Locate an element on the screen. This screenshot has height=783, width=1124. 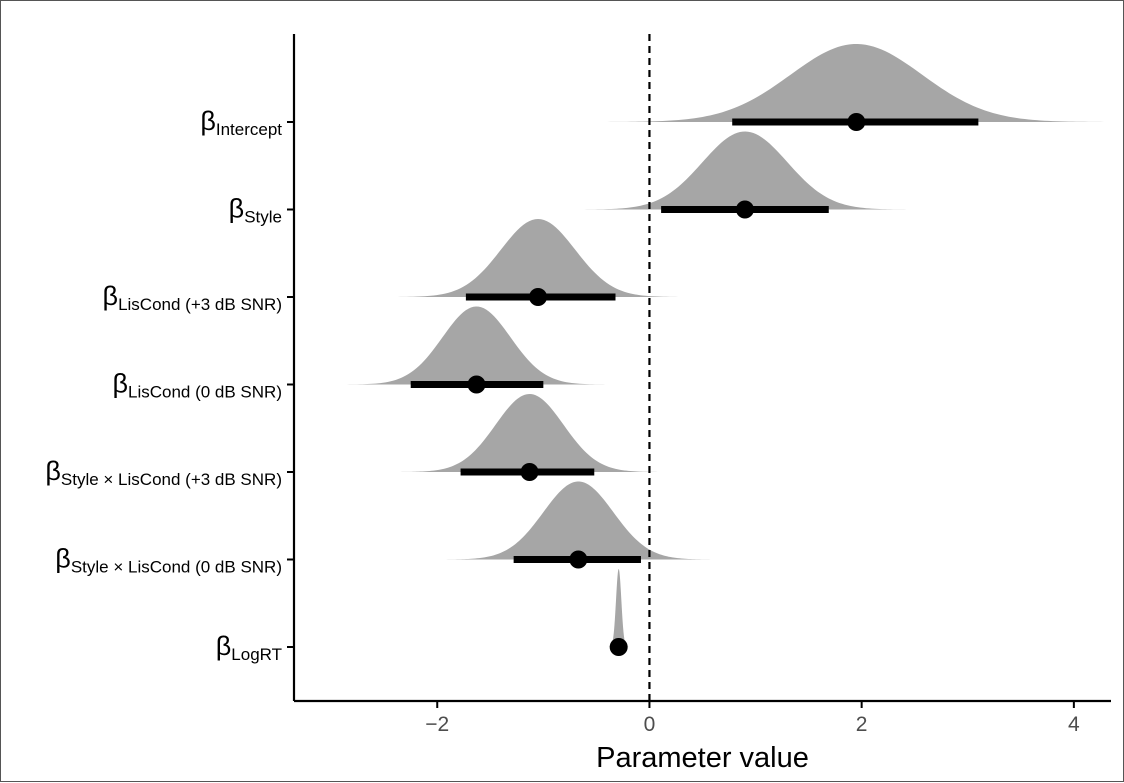
x-tick-label-2: 2 is located at coordinates (862, 724).